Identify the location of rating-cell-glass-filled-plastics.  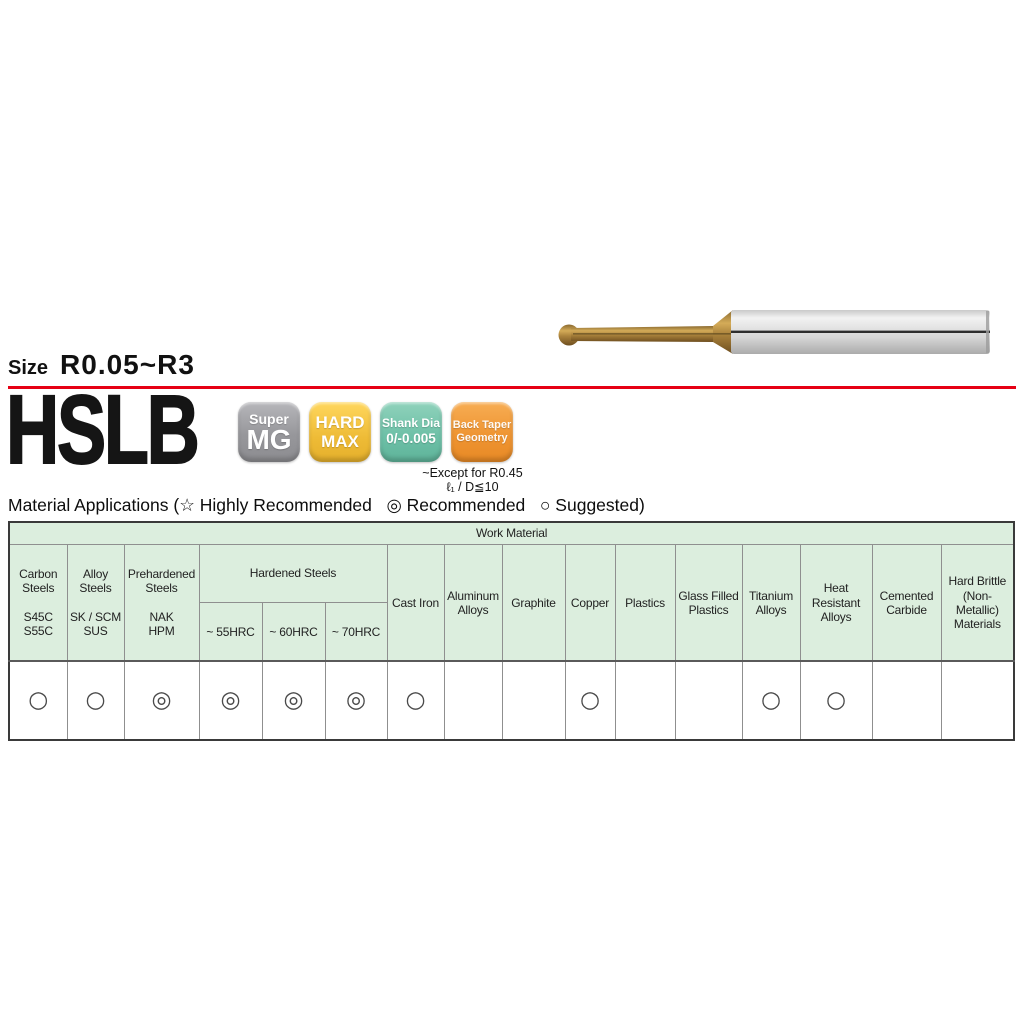
(708, 700).